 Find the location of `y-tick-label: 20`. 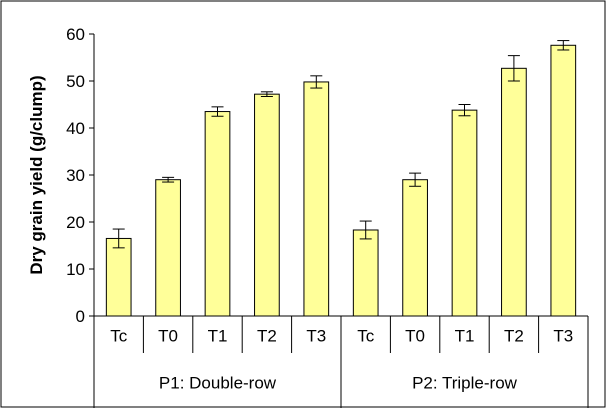

y-tick-label: 20 is located at coordinates (75, 222).